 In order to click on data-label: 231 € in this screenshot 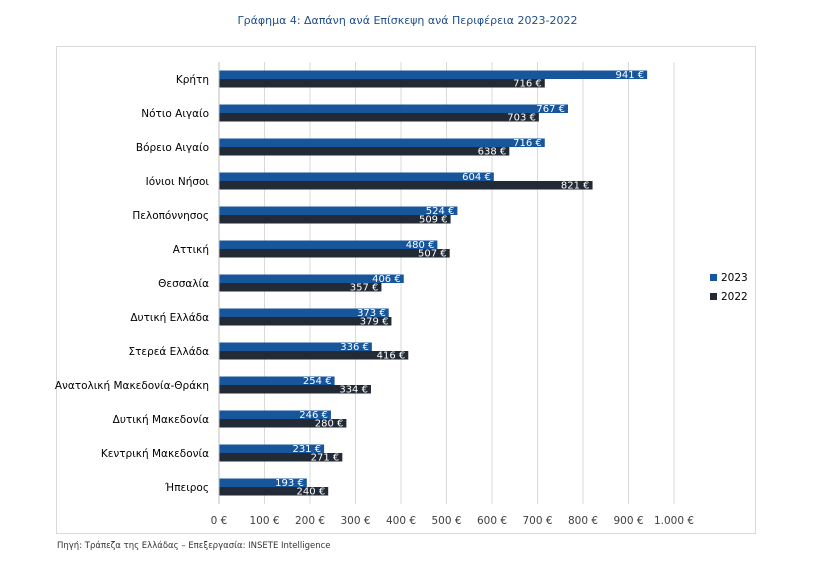, I will do `click(306, 449)`.